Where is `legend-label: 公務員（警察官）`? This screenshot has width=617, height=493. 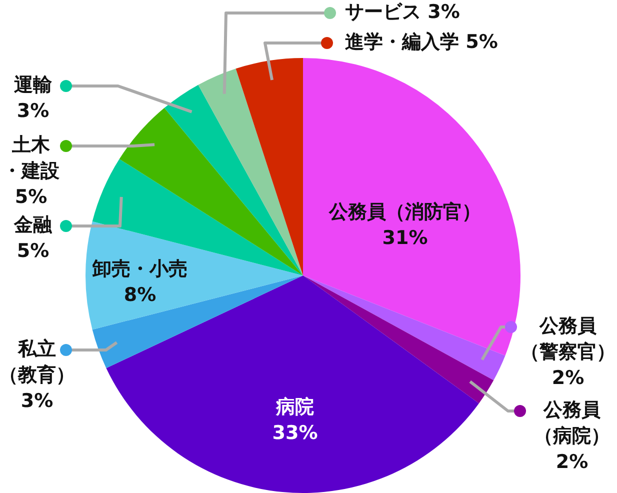
legend-label: 公務員（警察官） is located at coordinates (568, 338).